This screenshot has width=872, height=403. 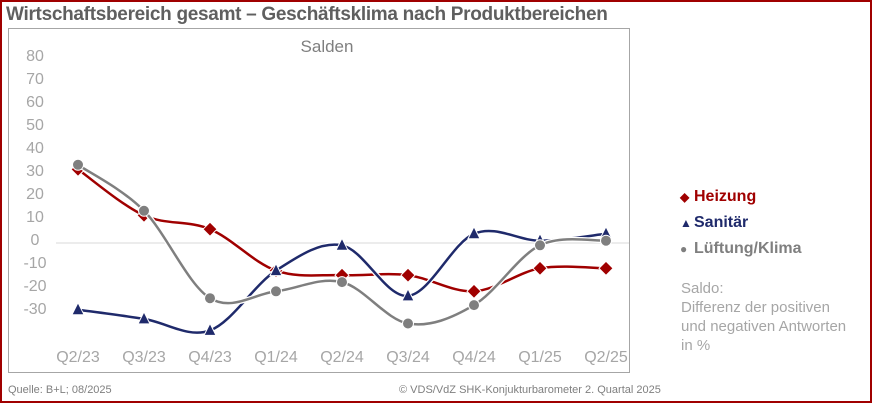 I want to click on x-tick-label: Q2/24, so click(x=342, y=357).